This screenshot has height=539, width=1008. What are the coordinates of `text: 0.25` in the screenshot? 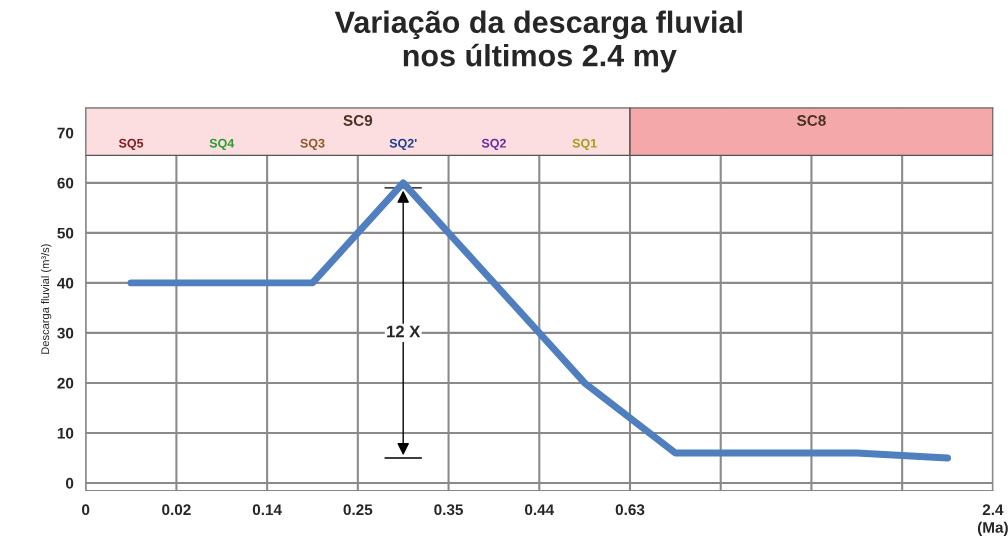 It's located at (358, 510).